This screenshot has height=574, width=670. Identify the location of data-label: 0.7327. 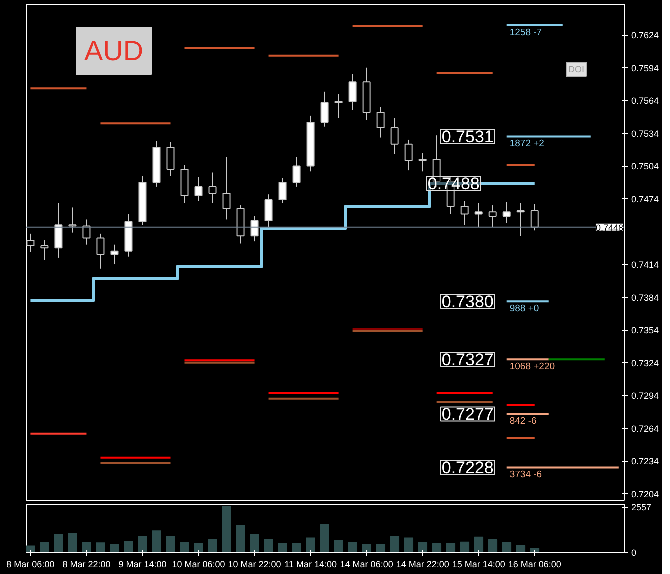
(468, 360).